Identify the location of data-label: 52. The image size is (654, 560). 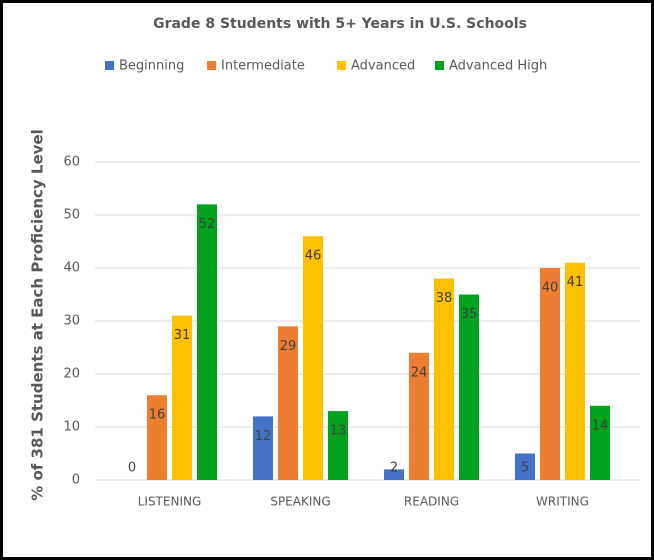
(207, 224).